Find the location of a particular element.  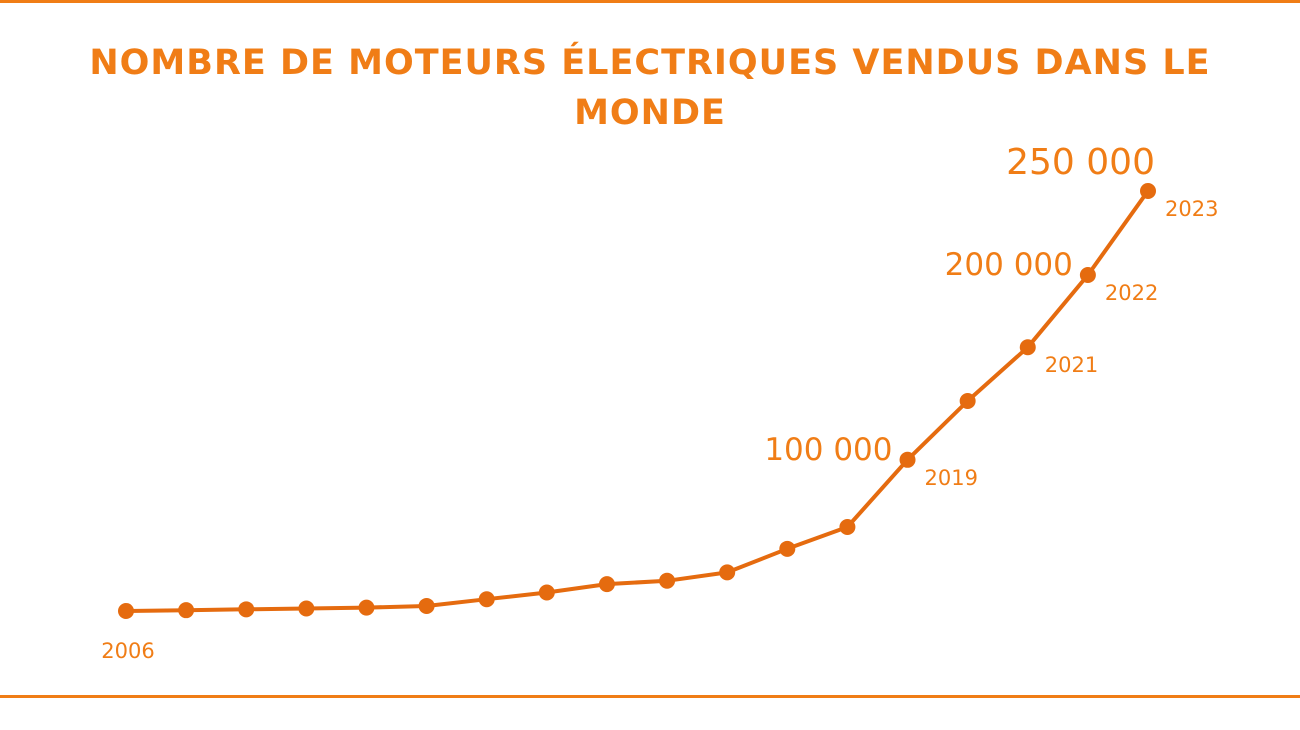

data-point-2019 is located at coordinates (907, 459).